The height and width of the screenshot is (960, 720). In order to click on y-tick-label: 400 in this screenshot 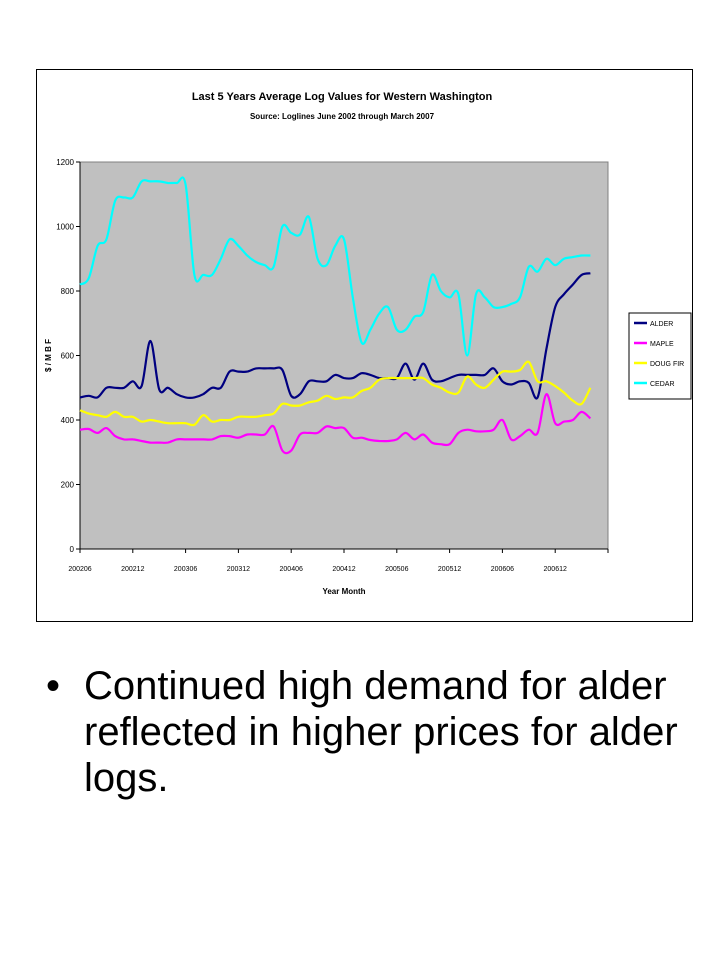, I will do `click(68, 420)`.